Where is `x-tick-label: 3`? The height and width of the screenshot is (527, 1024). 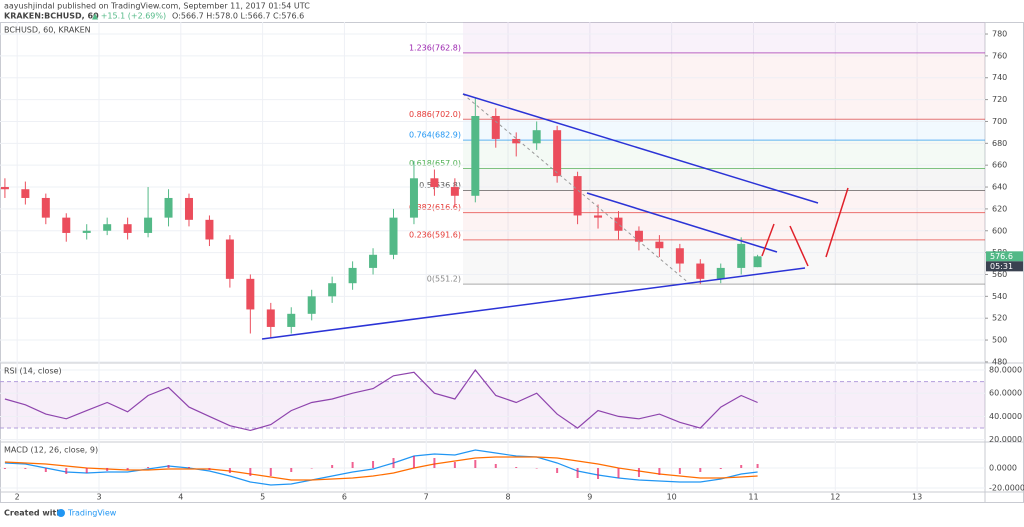 x-tick-label: 3 is located at coordinates (98, 497).